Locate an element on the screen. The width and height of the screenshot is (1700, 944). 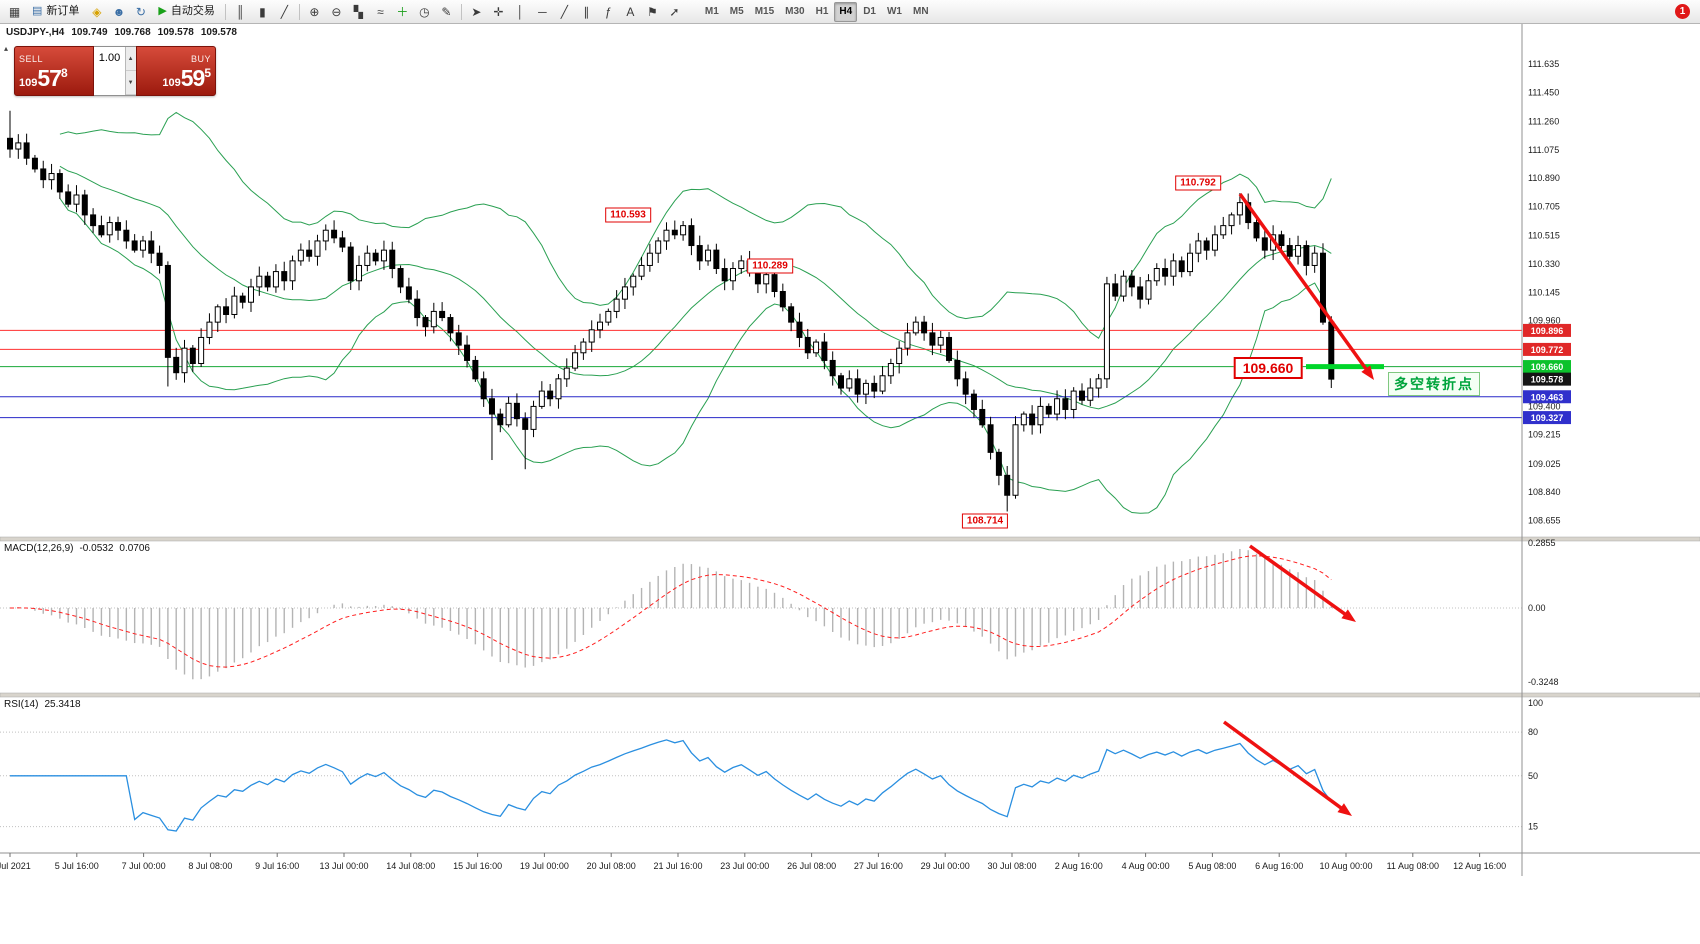
svg-text: 109.578 is located at coordinates (1547, 380).